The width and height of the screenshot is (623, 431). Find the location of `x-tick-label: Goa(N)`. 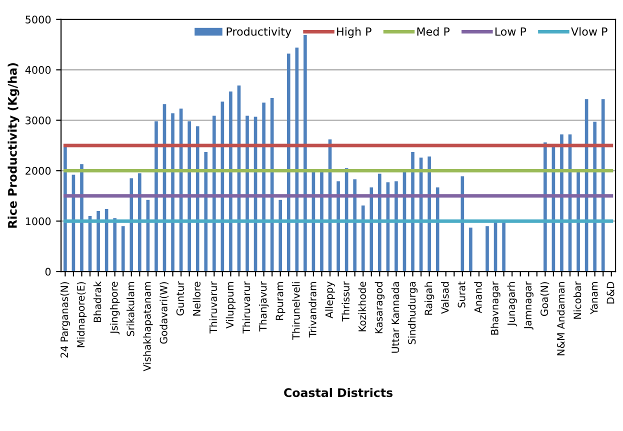

x-tick-label: Goa(N) is located at coordinates (545, 299).